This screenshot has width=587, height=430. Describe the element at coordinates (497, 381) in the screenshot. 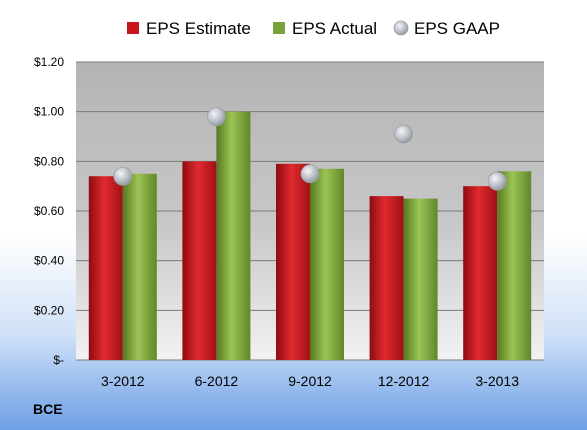

I see `x-tick-label: 3-2013` at that location.